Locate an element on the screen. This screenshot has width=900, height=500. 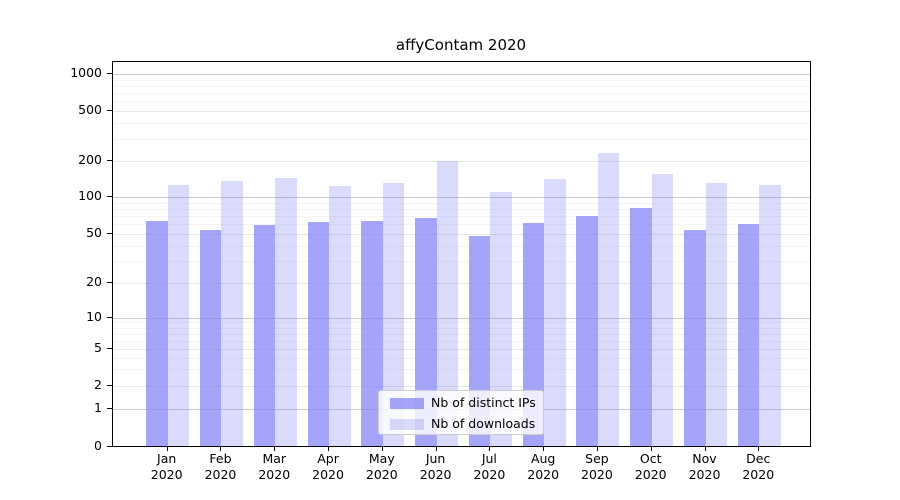
y-tick-label: 1000 is located at coordinates (86, 73).